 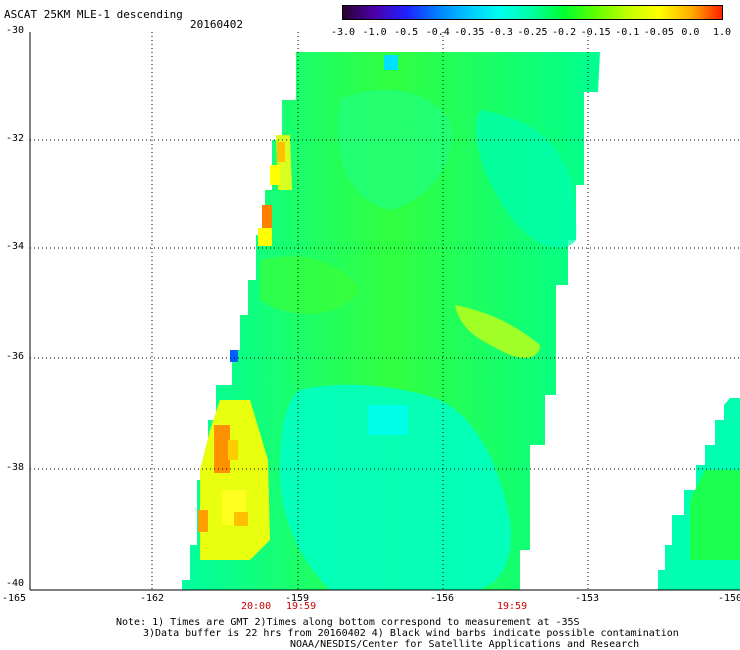 I want to click on colorbar, so click(x=532, y=12).